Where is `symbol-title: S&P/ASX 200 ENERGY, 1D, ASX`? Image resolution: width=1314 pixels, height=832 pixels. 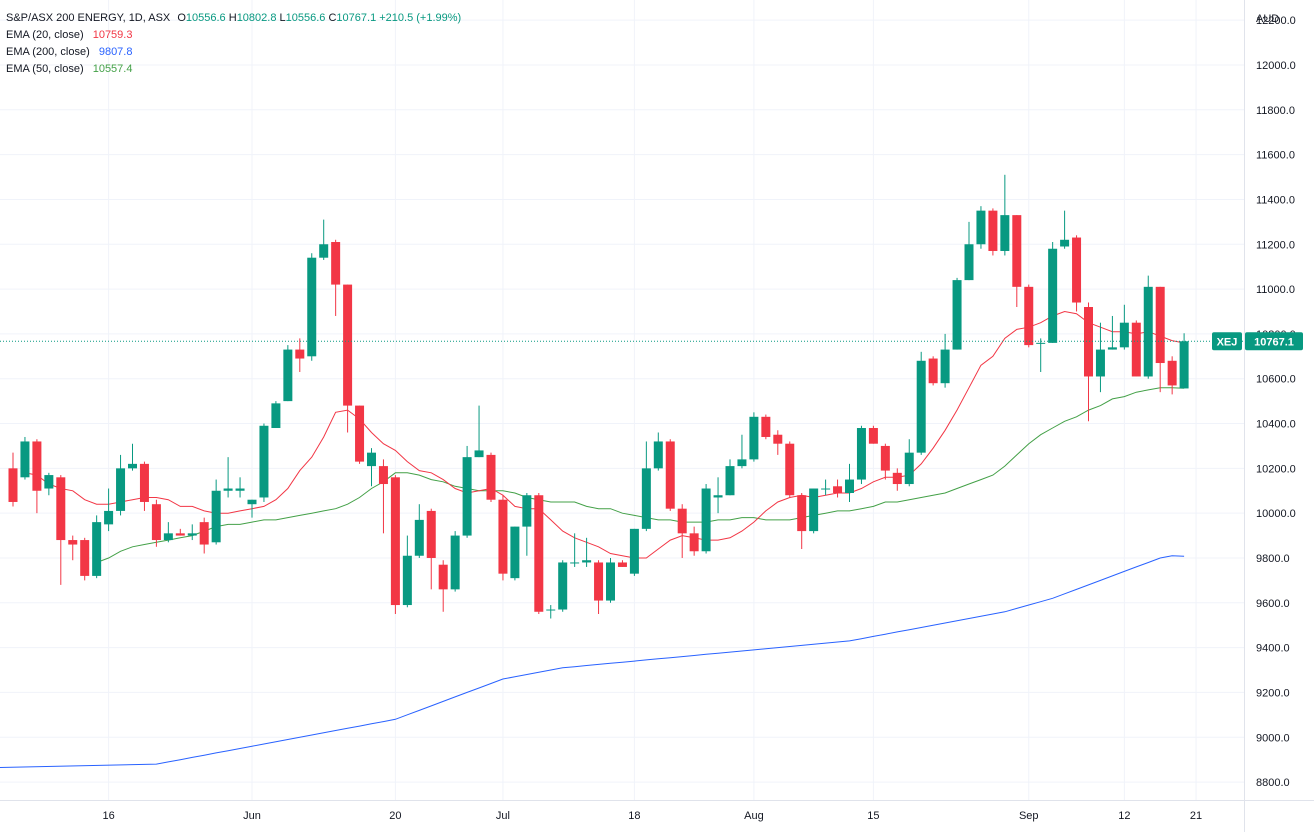
symbol-title: S&P/ASX 200 ENERGY, 1D, ASX is located at coordinates (88, 18).